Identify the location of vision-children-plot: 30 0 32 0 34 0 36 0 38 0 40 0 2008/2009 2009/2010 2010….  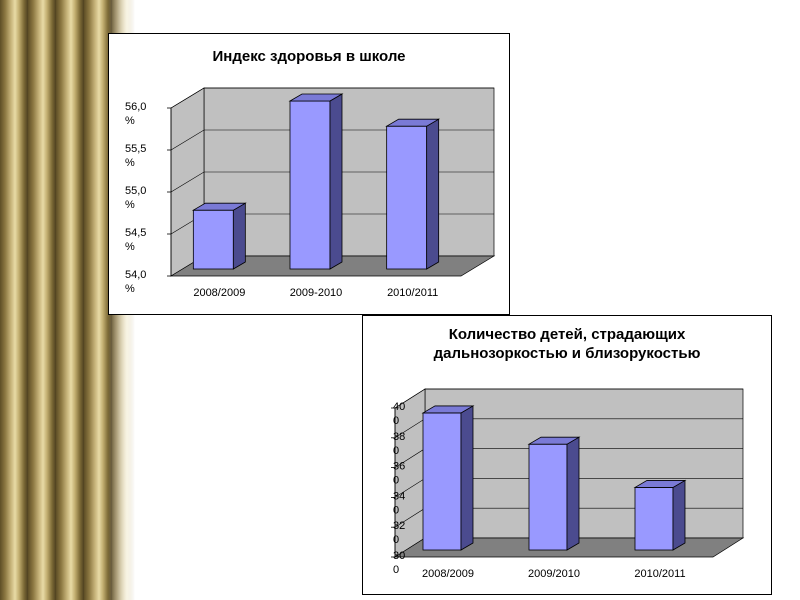
(568, 484).